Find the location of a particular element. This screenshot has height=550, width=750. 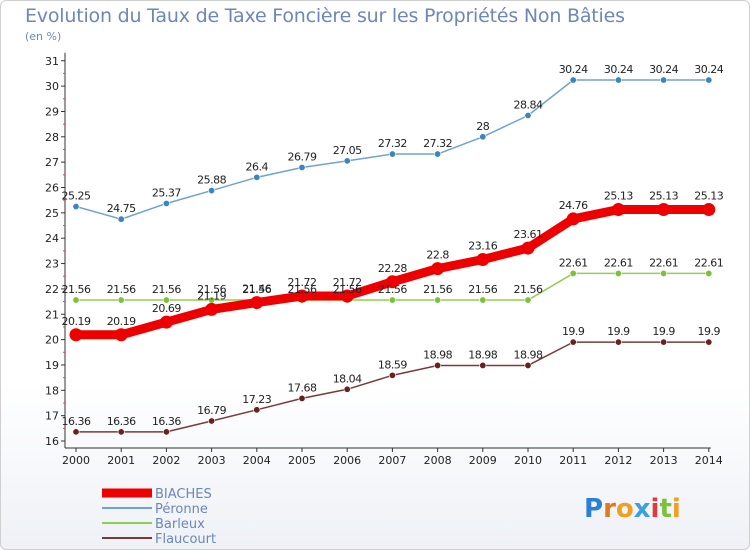

x-tick-label: 2009 is located at coordinates (483, 460).